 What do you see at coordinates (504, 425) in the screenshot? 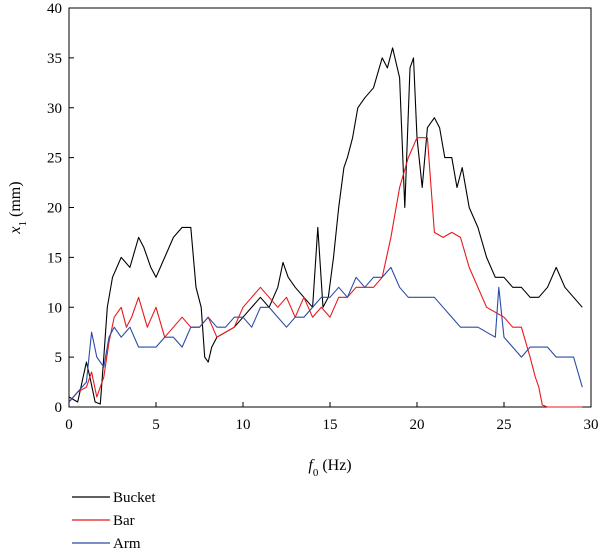
I see `x-tick-label: 25` at bounding box center [504, 425].